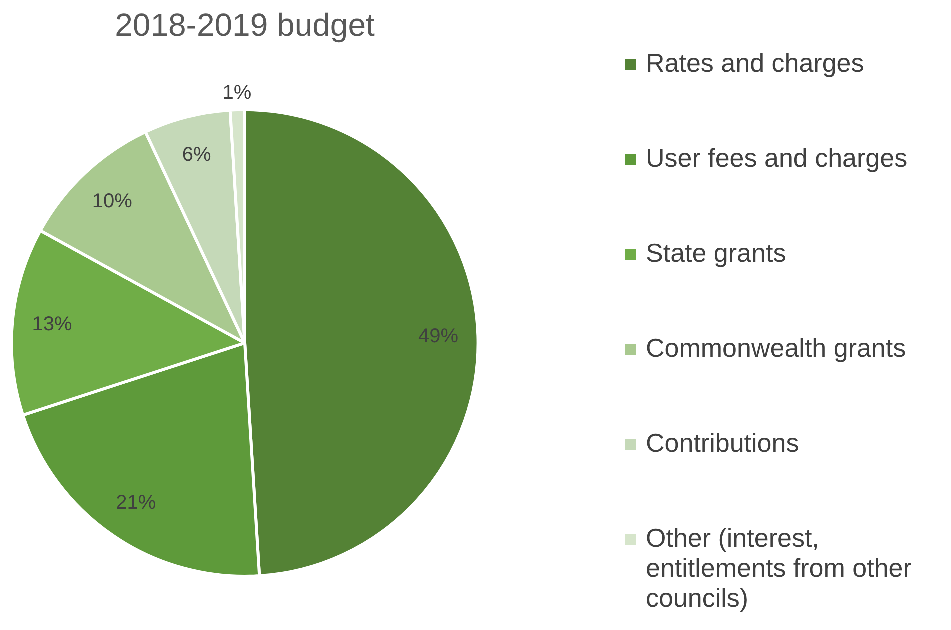 The width and height of the screenshot is (951, 630). I want to click on data-label: 1%, so click(237, 93).